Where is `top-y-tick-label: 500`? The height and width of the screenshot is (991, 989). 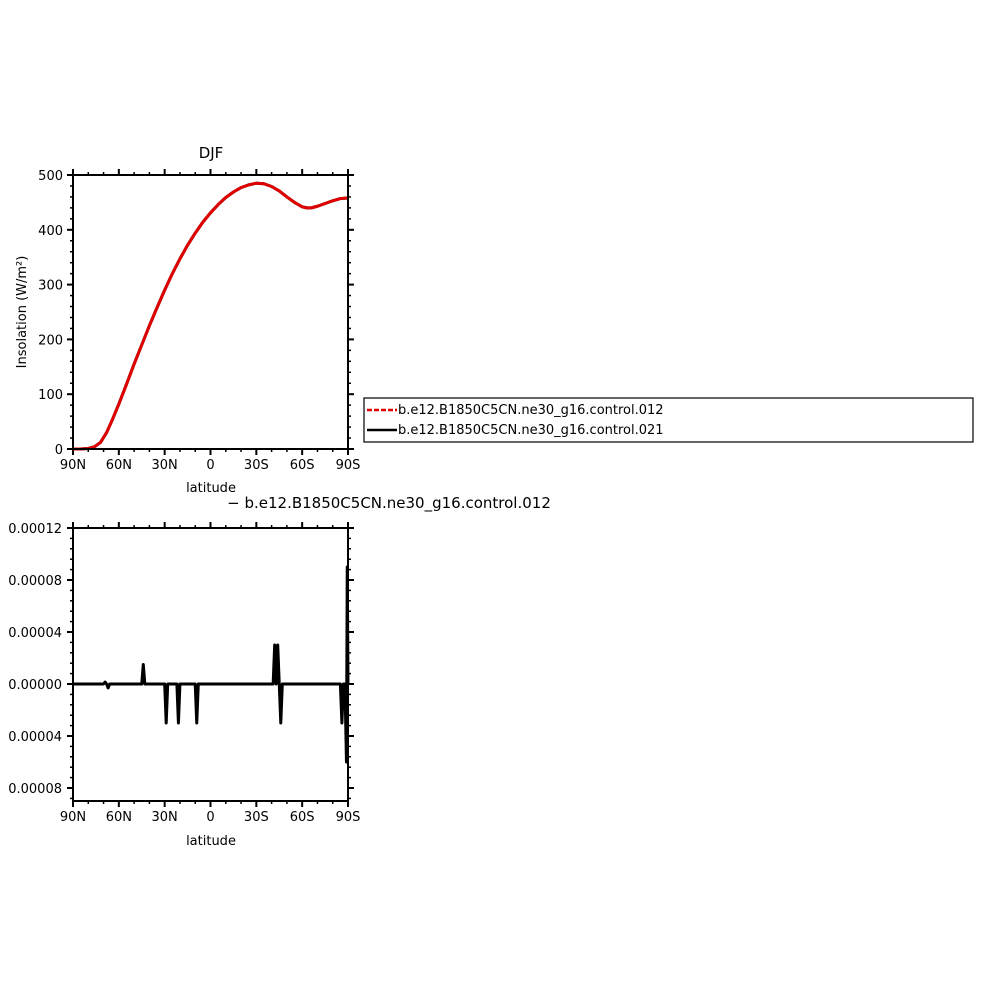 top-y-tick-label: 500 is located at coordinates (50, 176).